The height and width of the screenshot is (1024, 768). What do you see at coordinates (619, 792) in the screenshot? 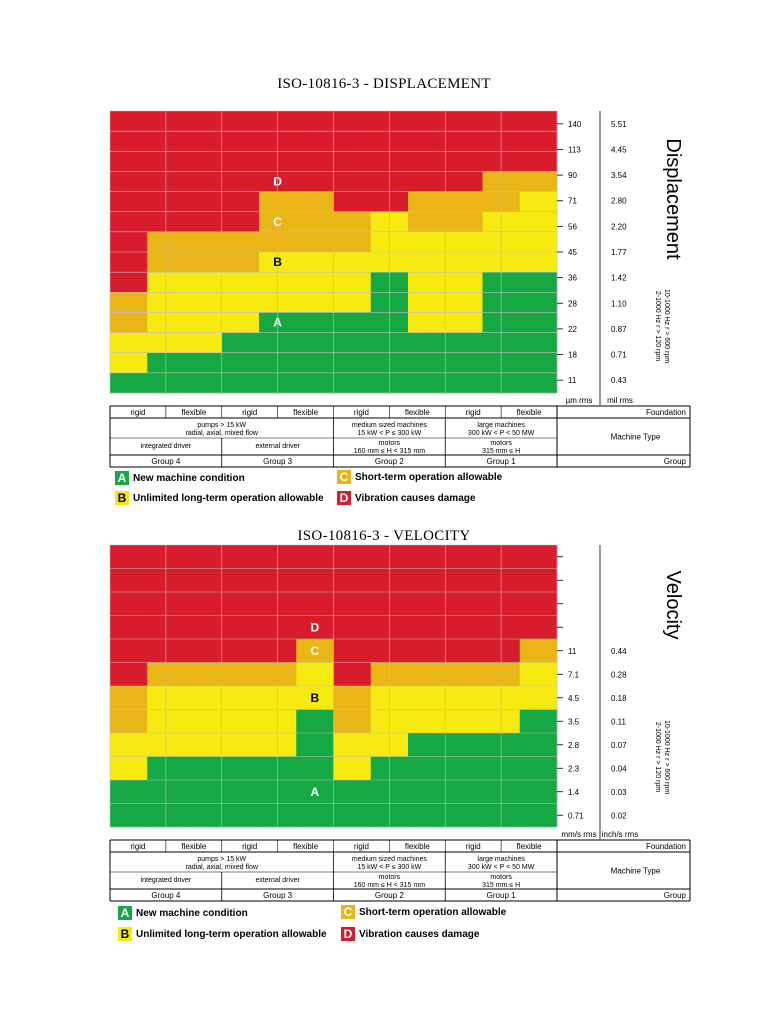
I see `tick-label-secondary: 0.03` at bounding box center [619, 792].